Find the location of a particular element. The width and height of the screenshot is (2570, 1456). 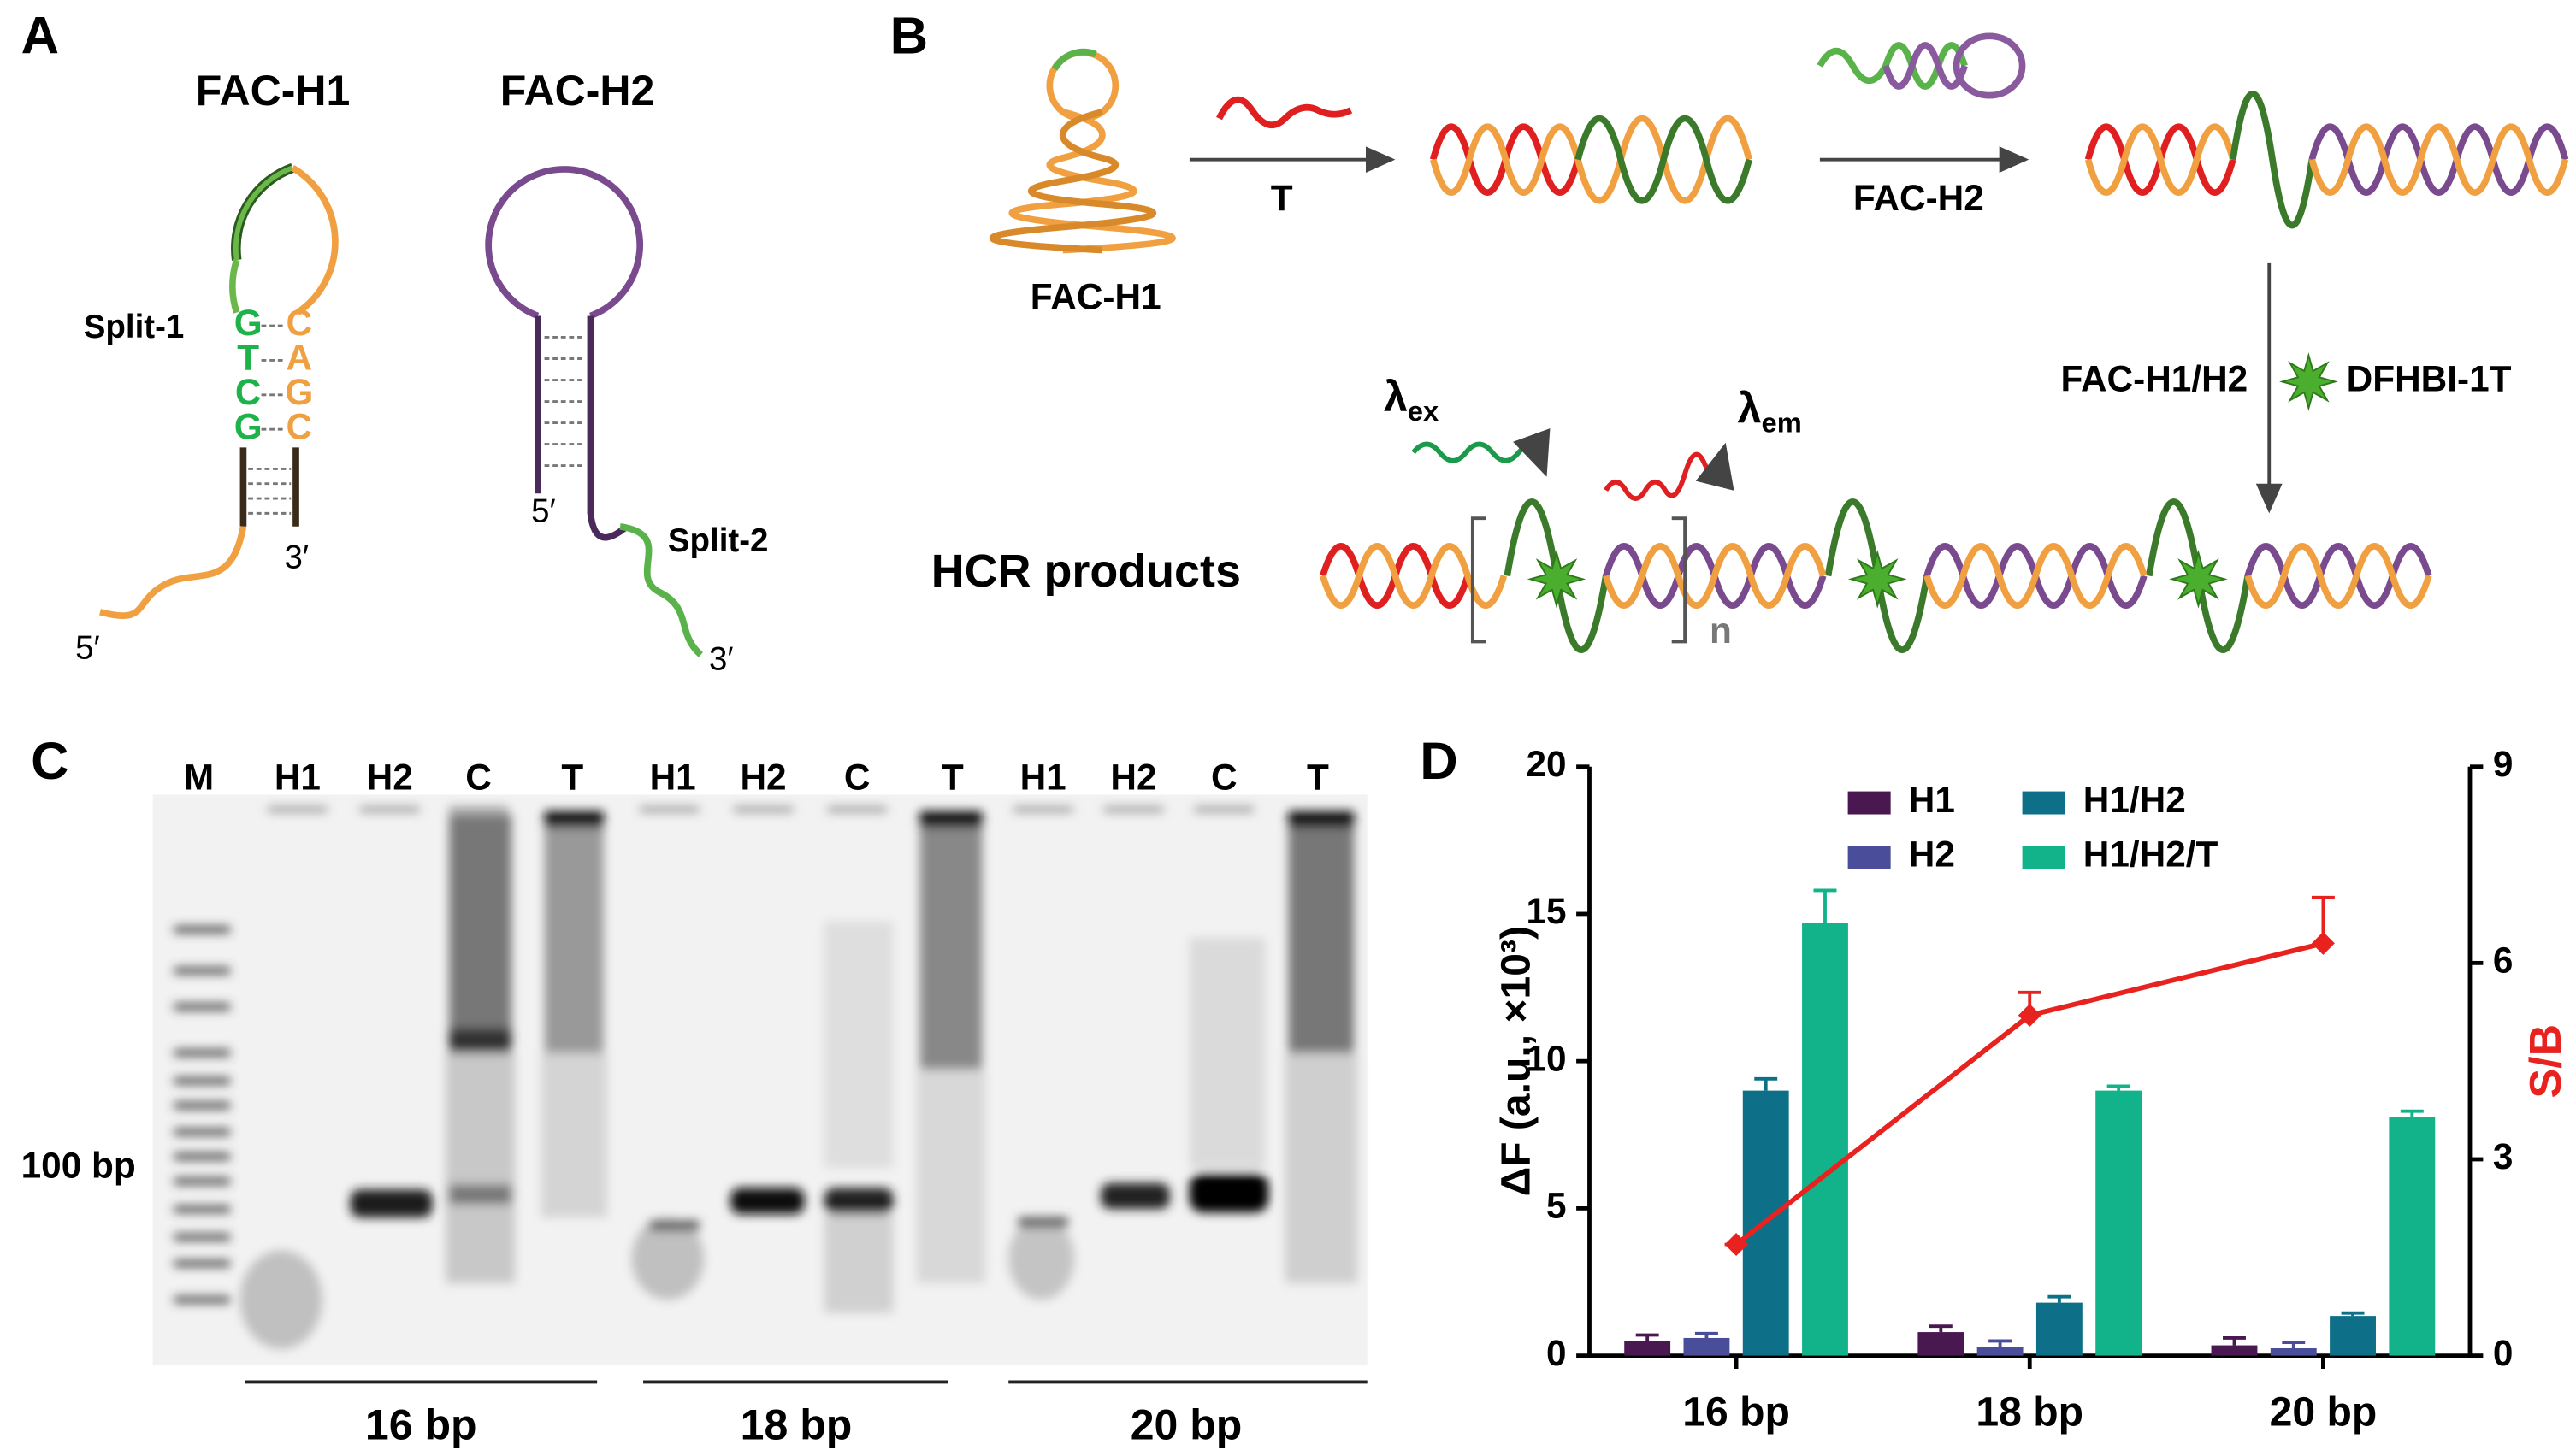

hairpin-name: FAC-H1 is located at coordinates (274, 91).